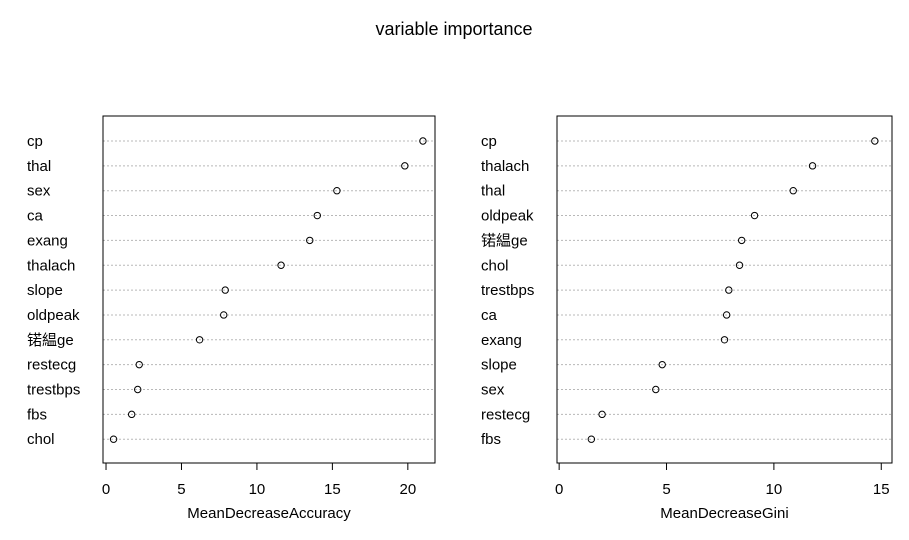 This screenshot has width=909, height=540. Describe the element at coordinates (724, 513) in the screenshot. I see `x-axis-label: MeanDecreaseGini` at that location.